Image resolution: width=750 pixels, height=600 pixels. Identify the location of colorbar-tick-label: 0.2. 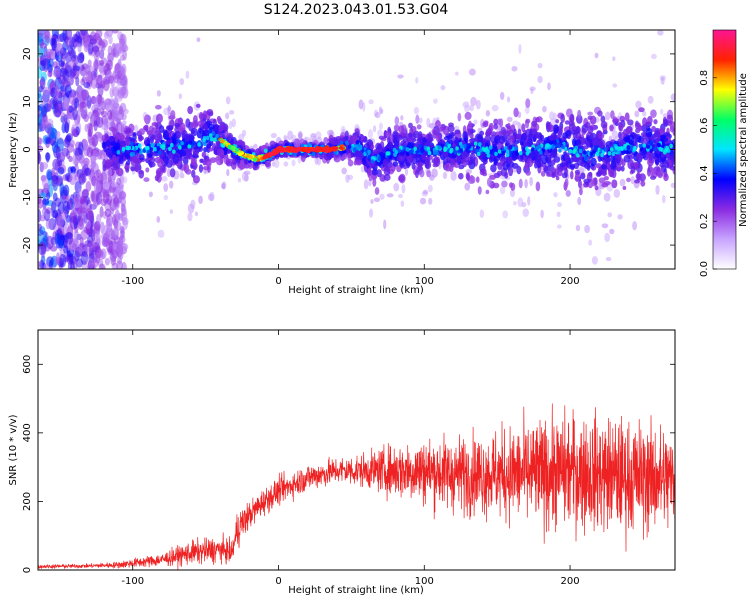
(704, 221).